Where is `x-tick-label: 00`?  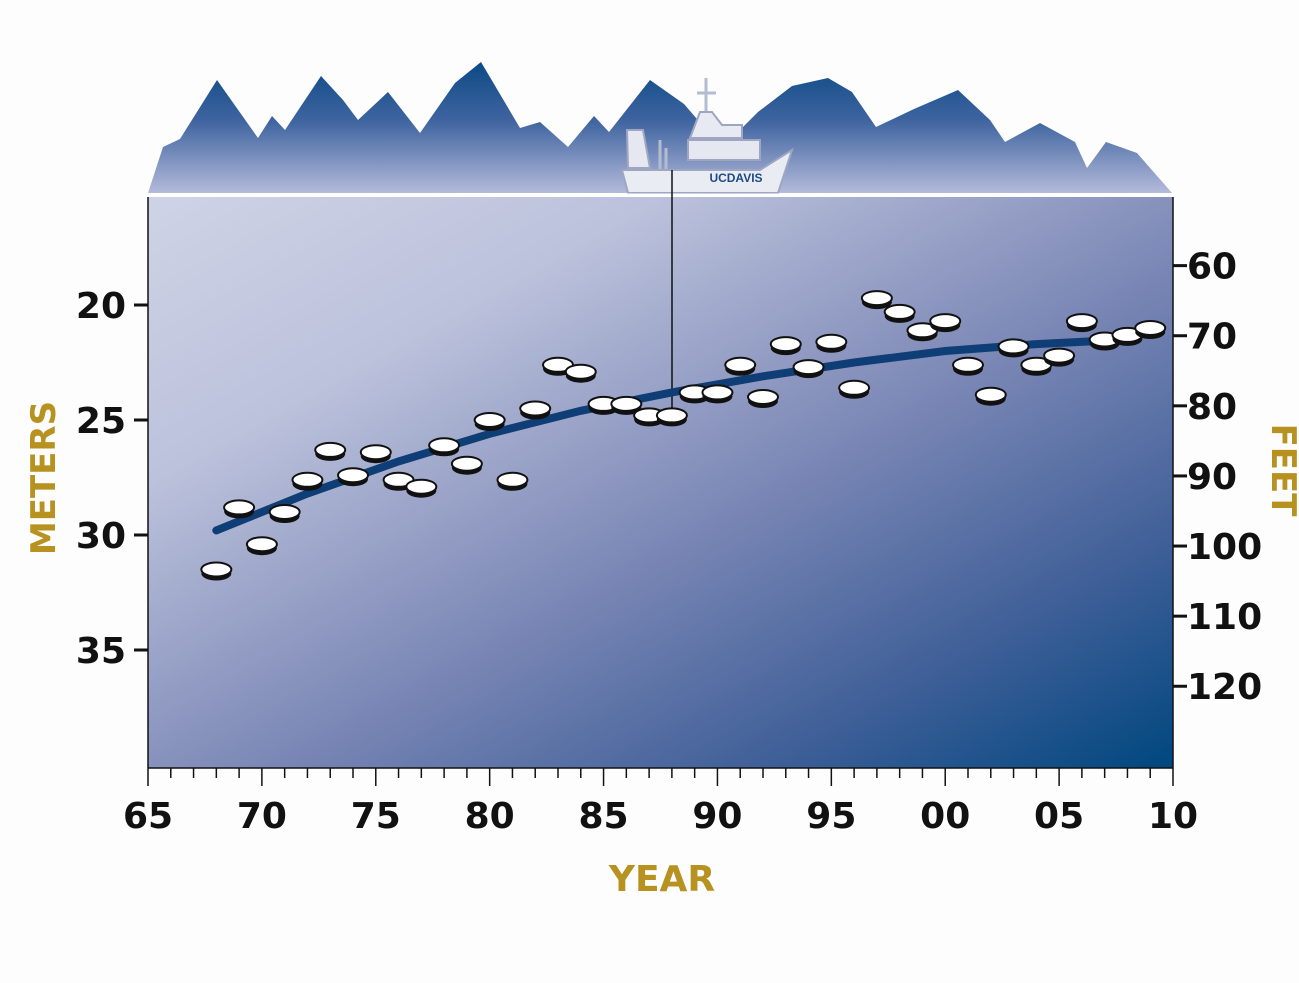
x-tick-label: 00 is located at coordinates (945, 816).